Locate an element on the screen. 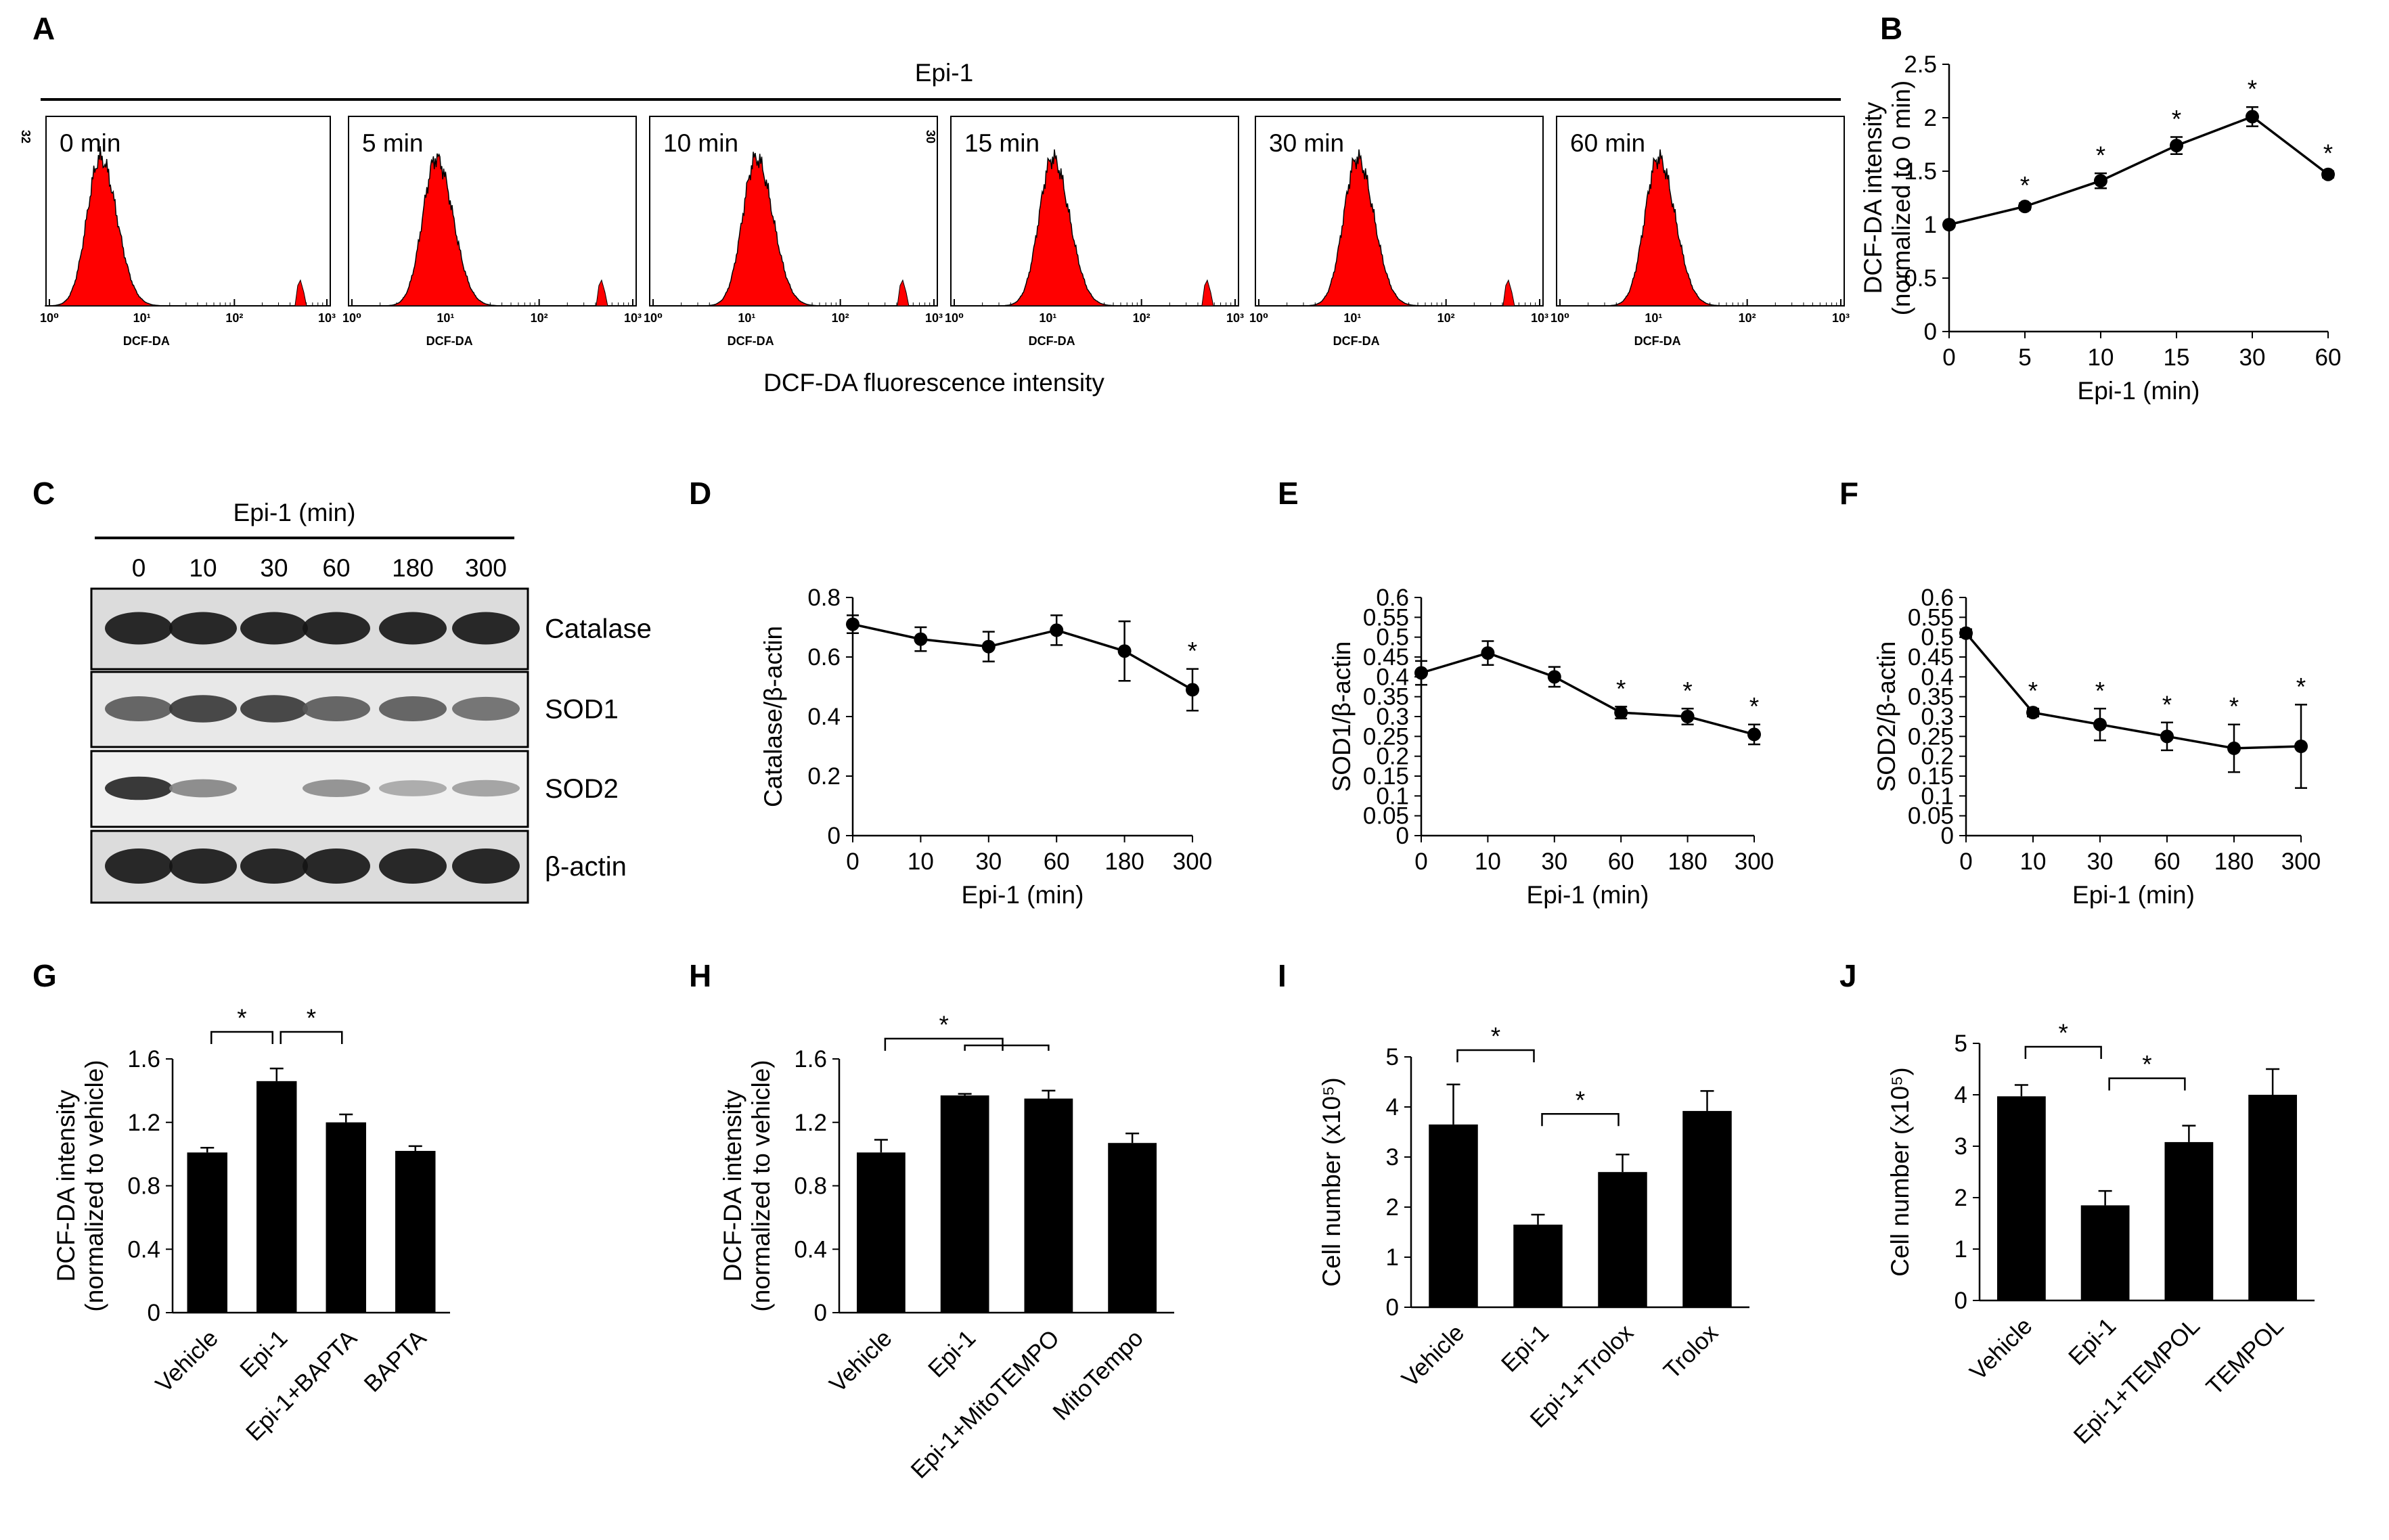 This screenshot has width=2389, height=1540. y-tick-label: 0.8 is located at coordinates (811, 1186).